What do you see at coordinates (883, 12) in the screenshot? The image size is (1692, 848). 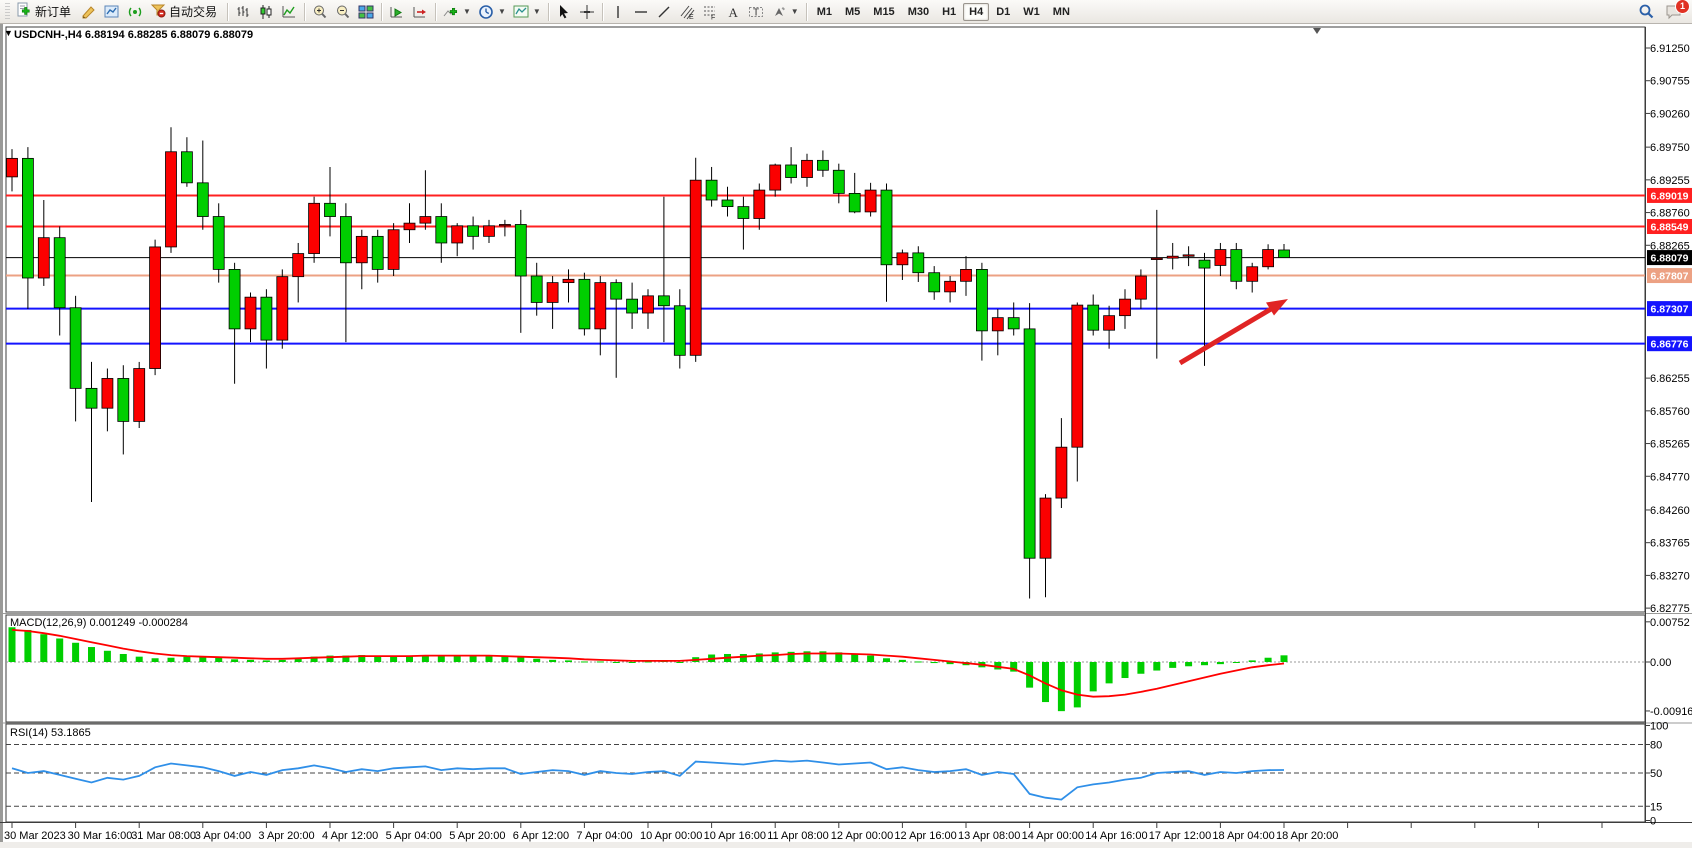 I see `timeframe-m15: M15` at bounding box center [883, 12].